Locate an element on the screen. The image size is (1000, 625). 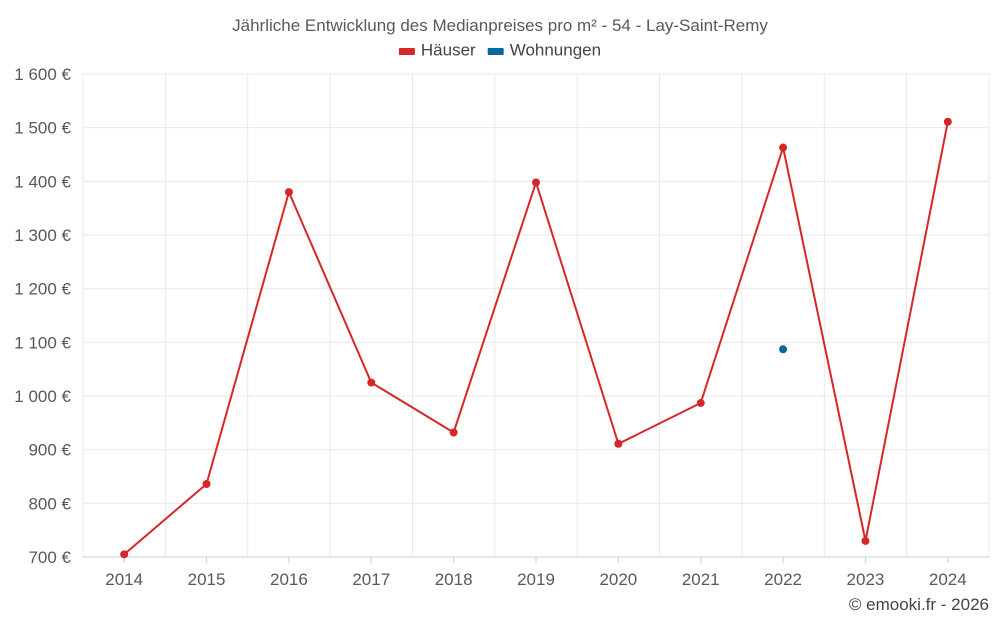
legend-label: Häuser is located at coordinates (448, 50).